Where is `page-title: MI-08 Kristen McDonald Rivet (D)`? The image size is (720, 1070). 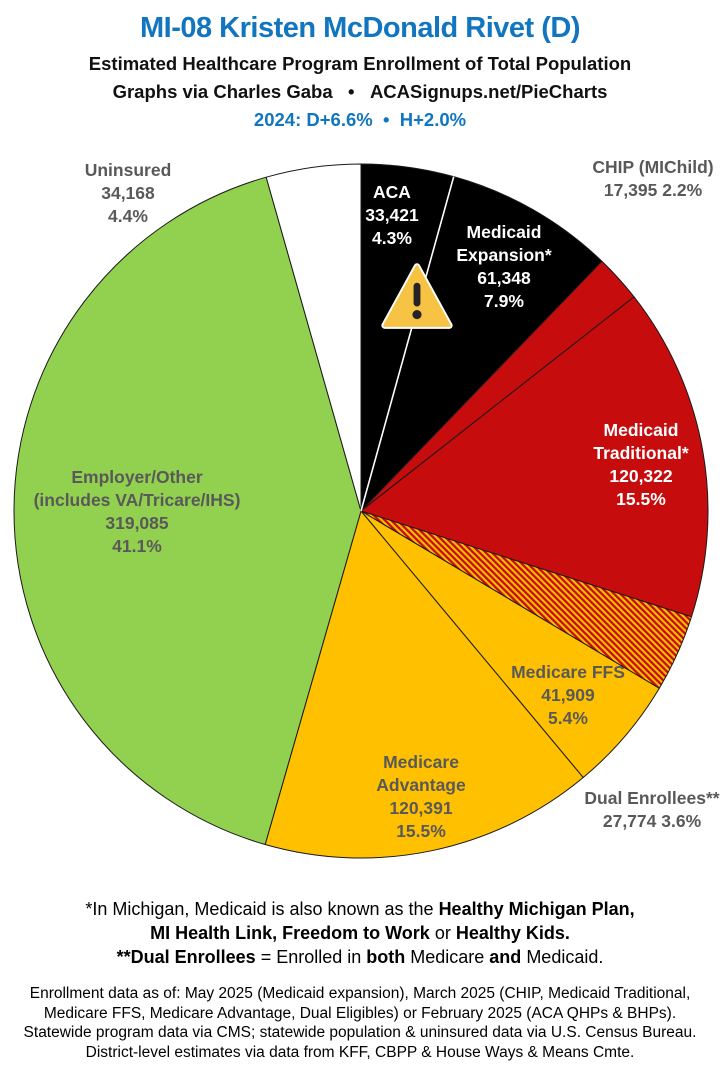 page-title: MI-08 Kristen McDonald Rivet (D) is located at coordinates (360, 28).